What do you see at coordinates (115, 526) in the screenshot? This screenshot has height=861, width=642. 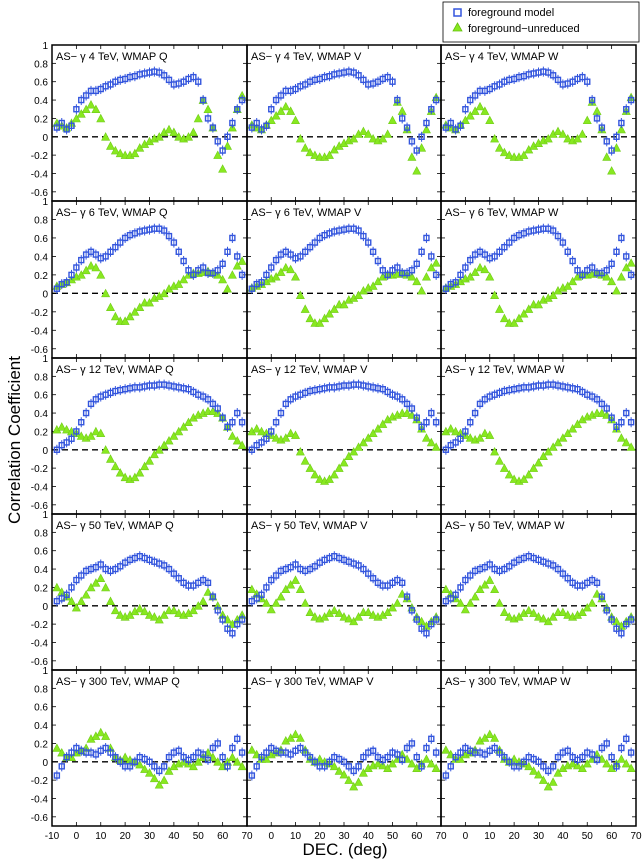 I see `panel-label: AS− γ 50 TeV, WMAP Q` at bounding box center [115, 526].